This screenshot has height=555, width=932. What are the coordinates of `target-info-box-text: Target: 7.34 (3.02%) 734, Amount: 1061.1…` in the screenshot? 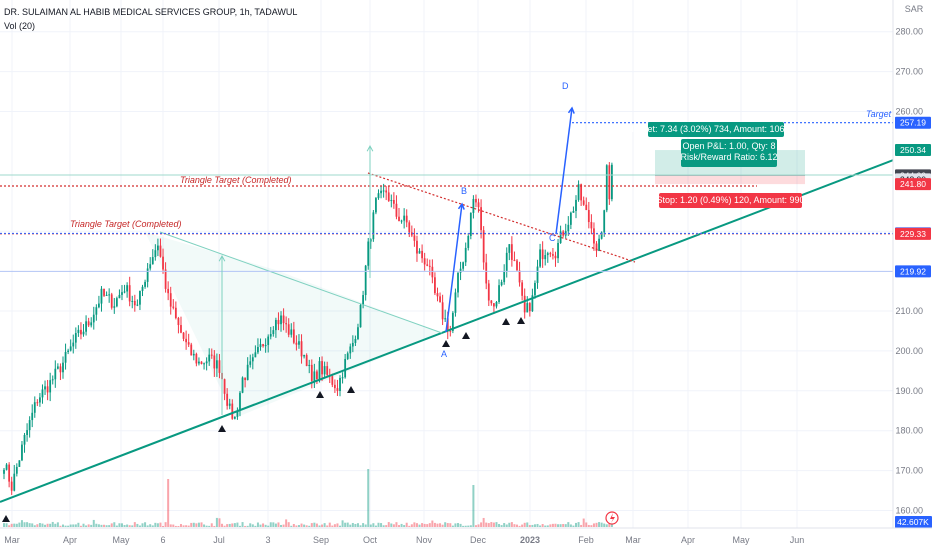 It's located at (716, 129).